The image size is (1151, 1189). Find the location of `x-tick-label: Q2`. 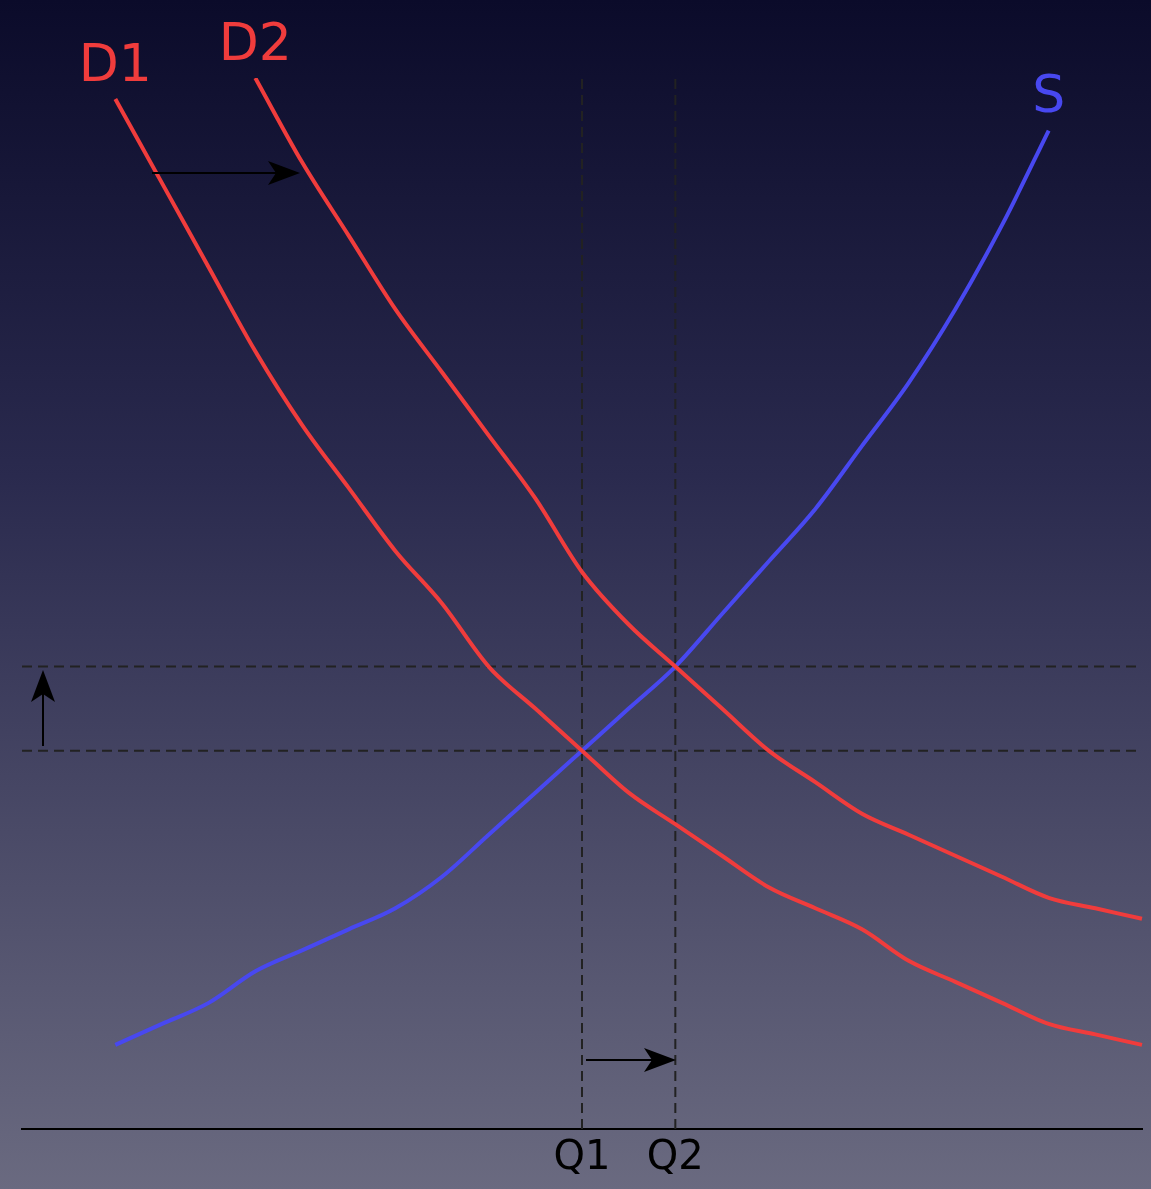

x-tick-label: Q2 is located at coordinates (675, 1155).